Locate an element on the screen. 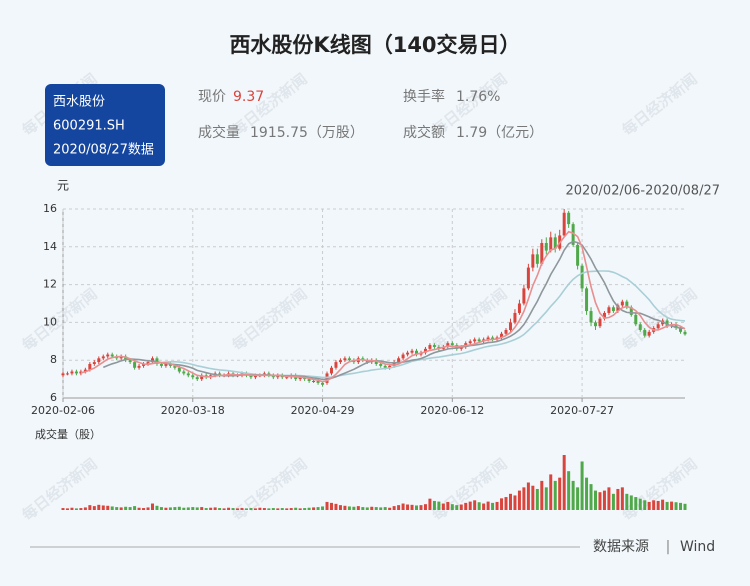 The height and width of the screenshot is (586, 750). badge is located at coordinates (105, 125).